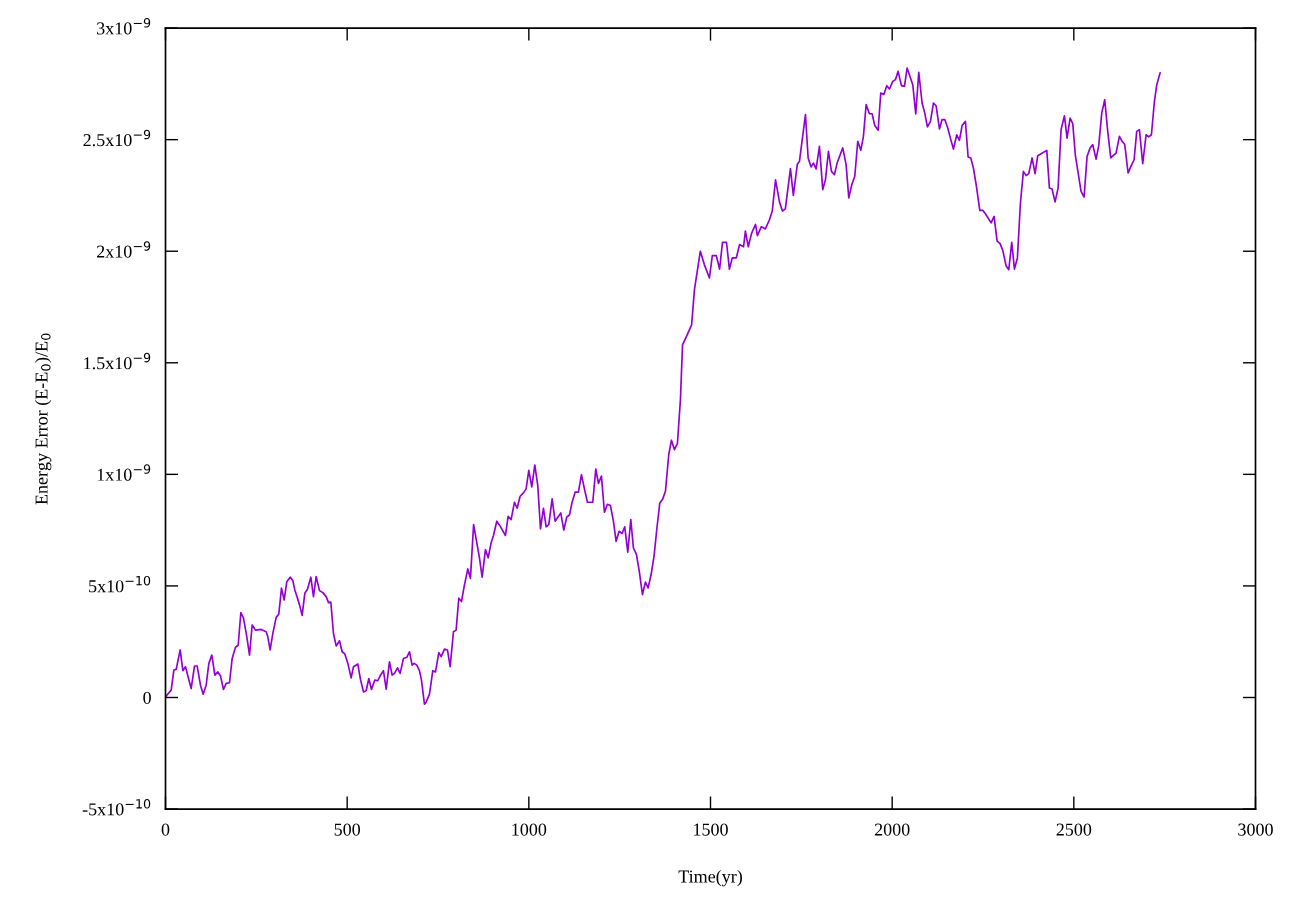  What do you see at coordinates (117, 138) in the screenshot?
I see `y-tick-label: 2.5x10$^{−9}$` at bounding box center [117, 138].